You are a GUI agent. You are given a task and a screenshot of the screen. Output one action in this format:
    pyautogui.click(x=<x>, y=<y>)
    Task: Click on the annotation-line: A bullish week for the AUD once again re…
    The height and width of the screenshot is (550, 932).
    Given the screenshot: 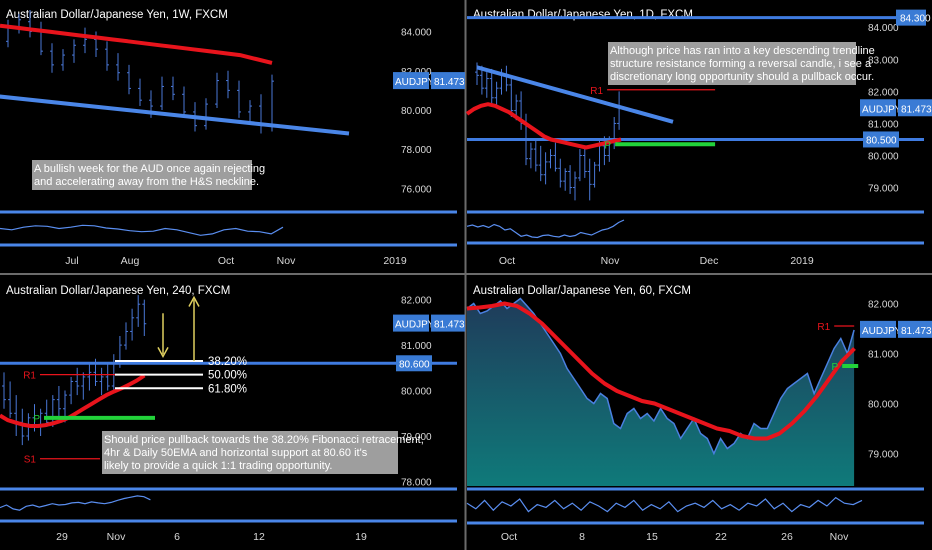 What is the action you would take?
    pyautogui.click(x=149, y=169)
    